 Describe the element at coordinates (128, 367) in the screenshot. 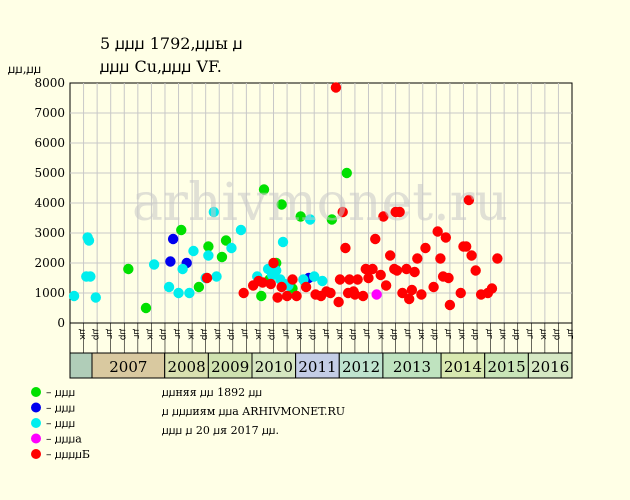

I see `year-label-2007: 2007` at that location.